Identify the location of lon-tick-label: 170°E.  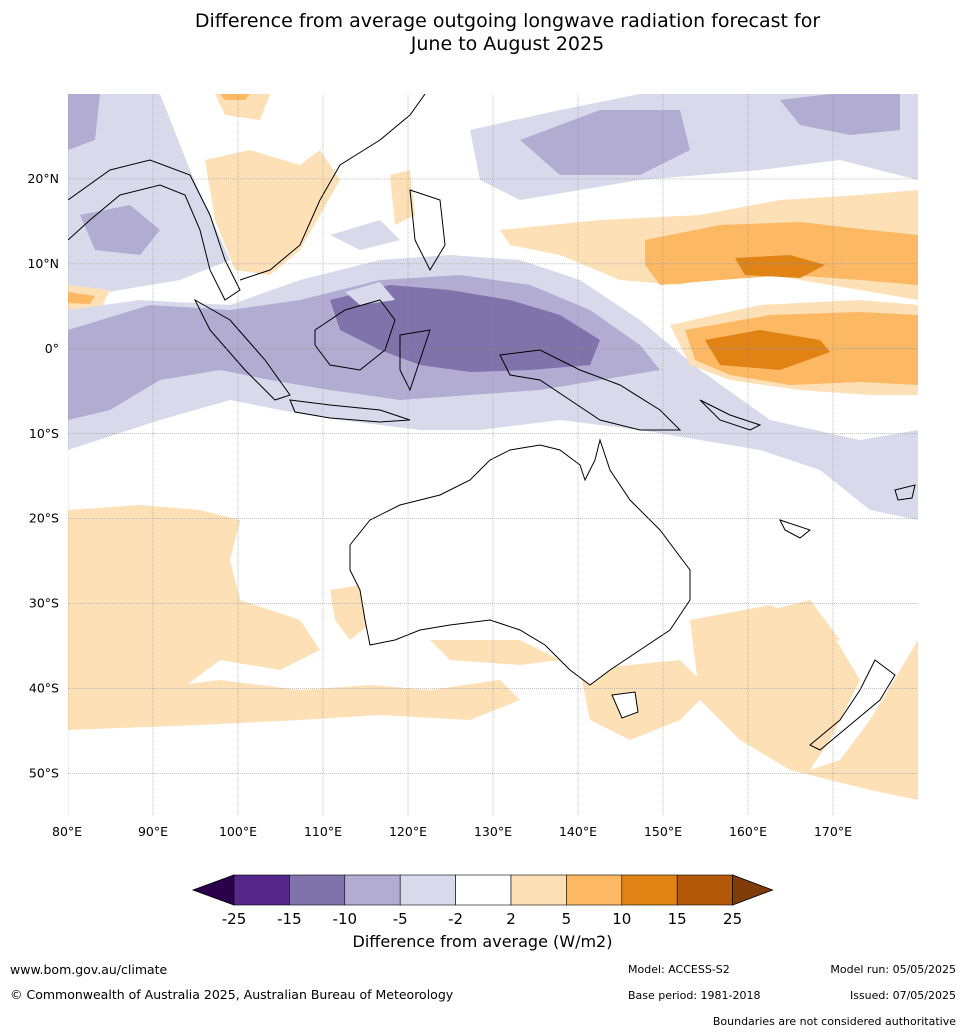
(833, 831).